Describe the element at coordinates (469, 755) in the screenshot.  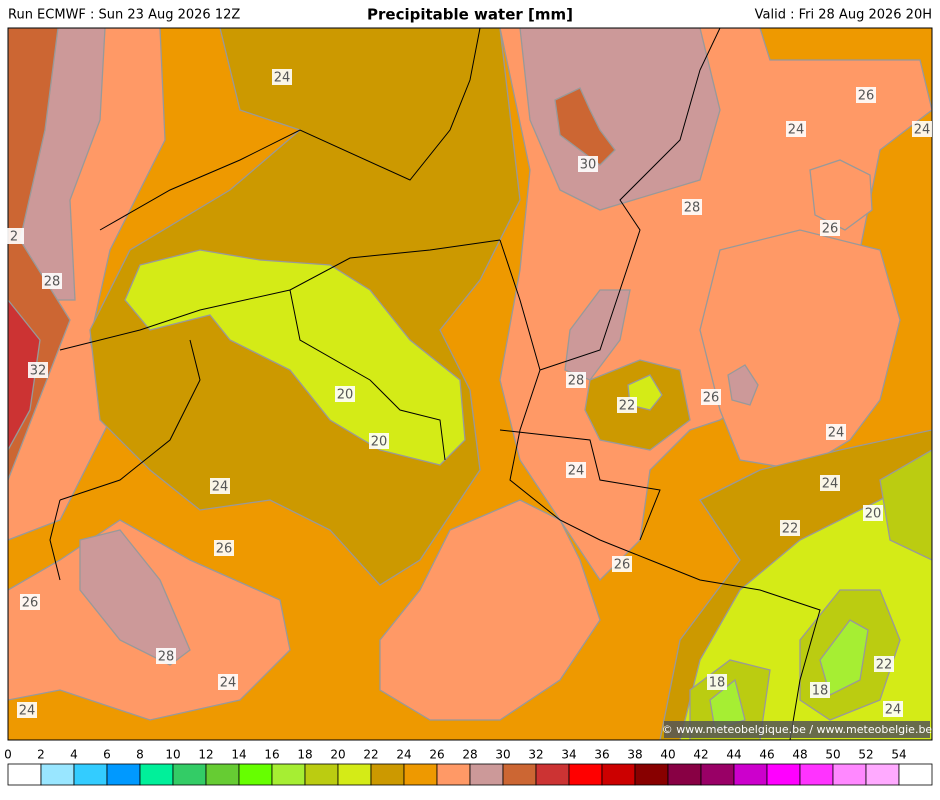
I see `colorbar-tick-label: 28` at that location.